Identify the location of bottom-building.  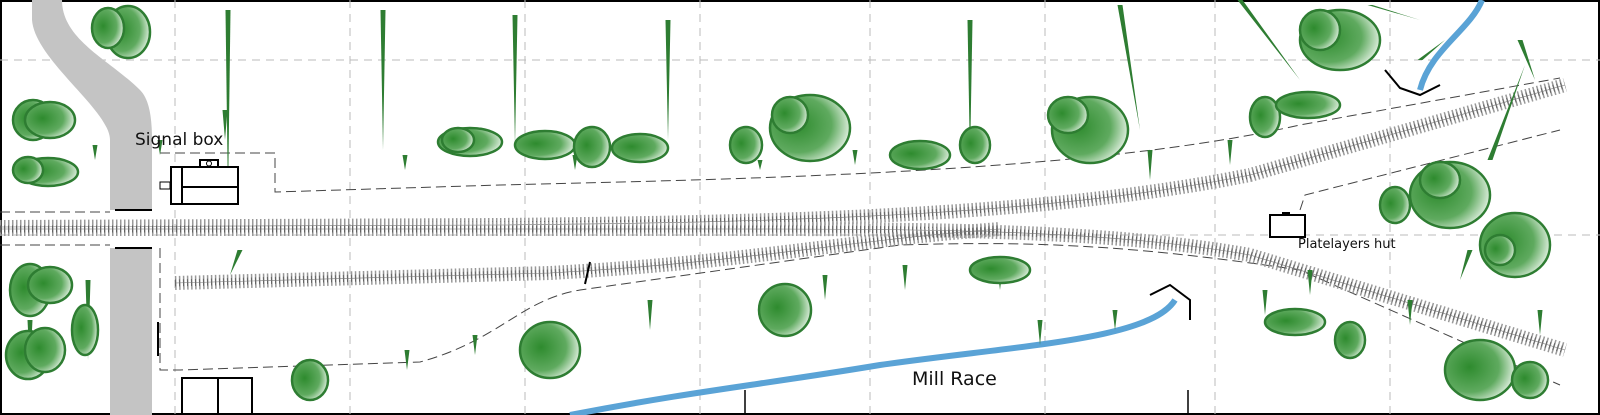
(217, 396).